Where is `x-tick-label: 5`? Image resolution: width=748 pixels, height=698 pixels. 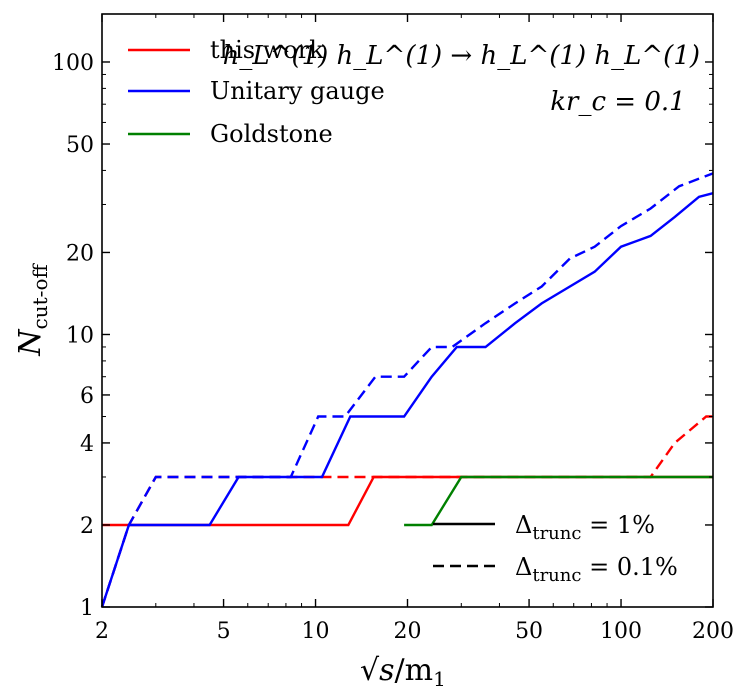
x-tick-label: 5 is located at coordinates (224, 631).